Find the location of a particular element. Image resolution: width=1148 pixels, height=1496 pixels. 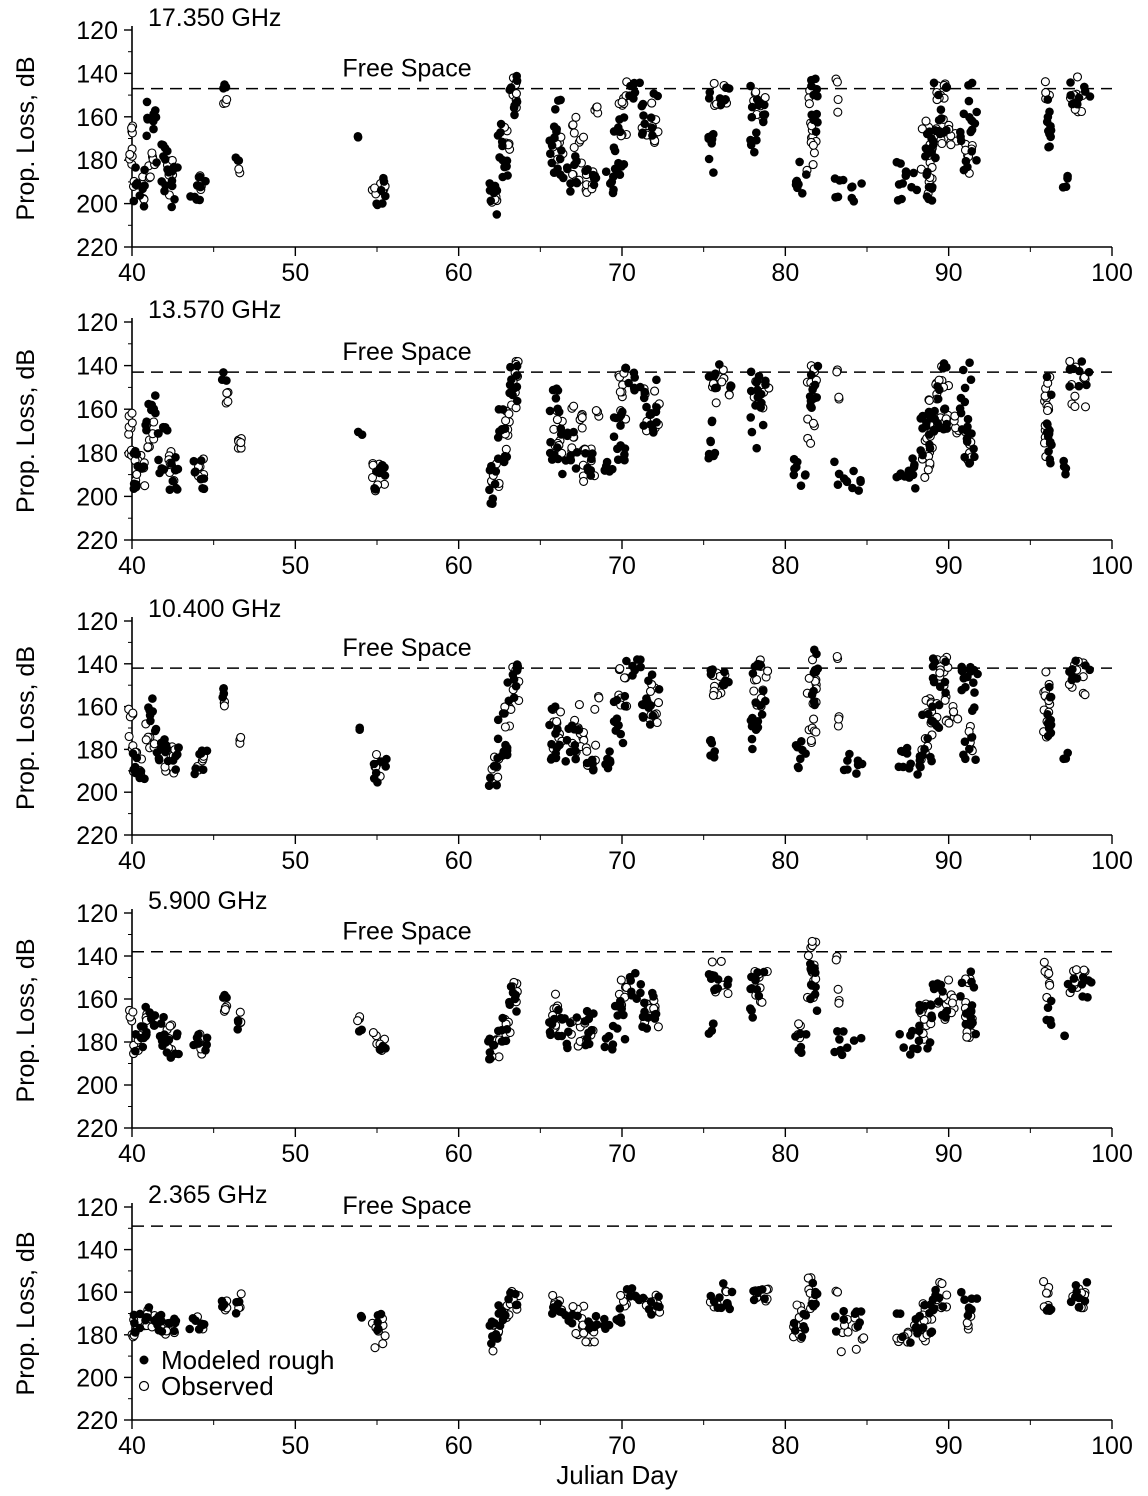

y-tick-label: 200 is located at coordinates (97, 205).